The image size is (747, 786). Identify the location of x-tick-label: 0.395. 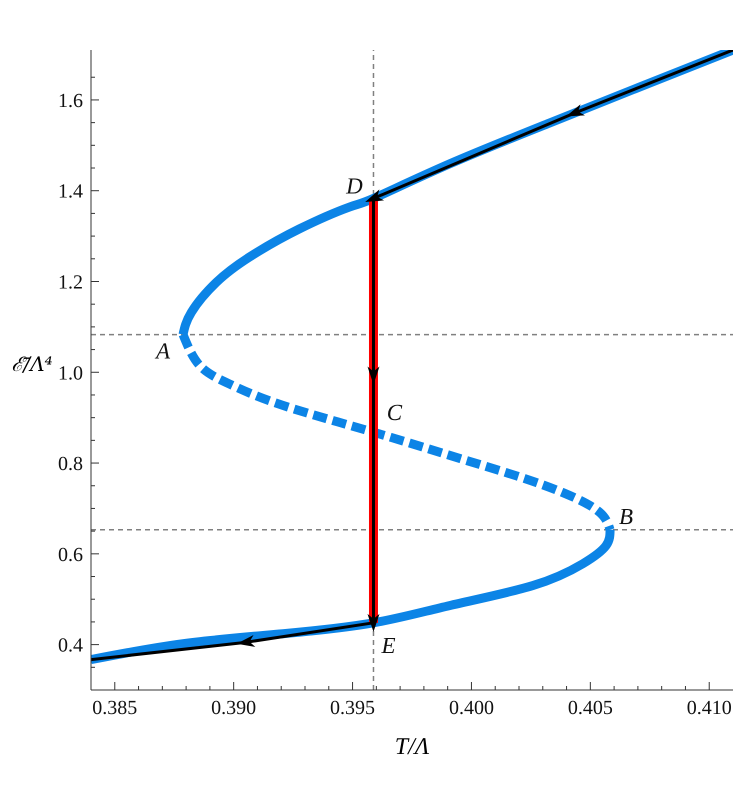
(353, 708).